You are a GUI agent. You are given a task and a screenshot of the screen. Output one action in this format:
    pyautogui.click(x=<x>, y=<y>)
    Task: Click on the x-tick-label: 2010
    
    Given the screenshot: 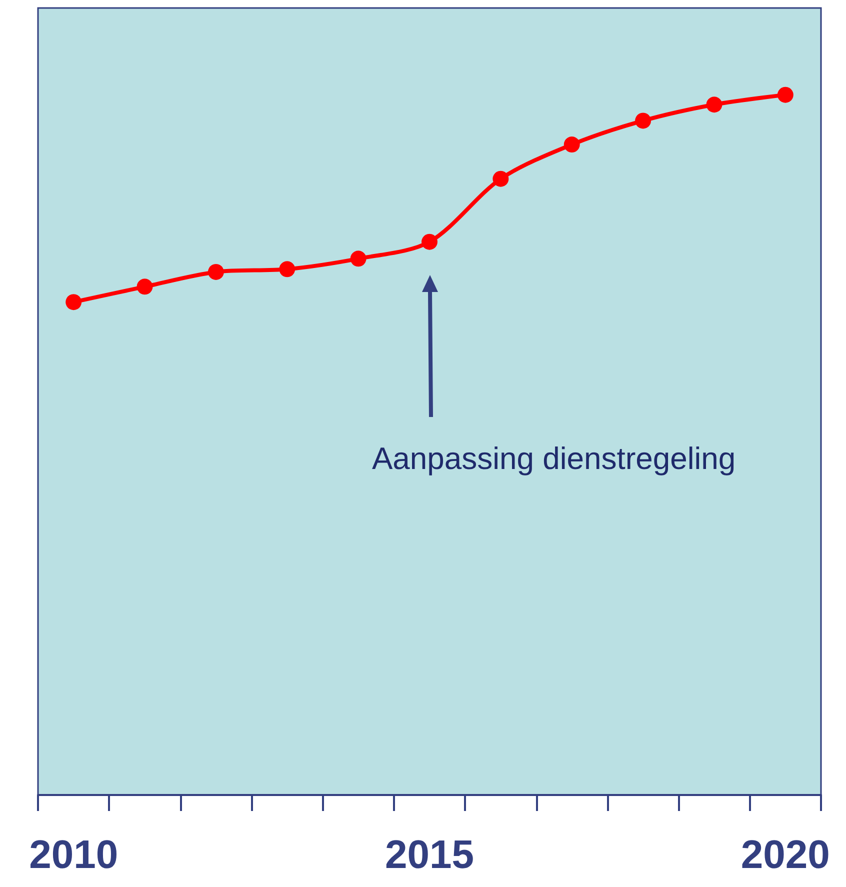 What is the action you would take?
    pyautogui.click(x=73, y=855)
    